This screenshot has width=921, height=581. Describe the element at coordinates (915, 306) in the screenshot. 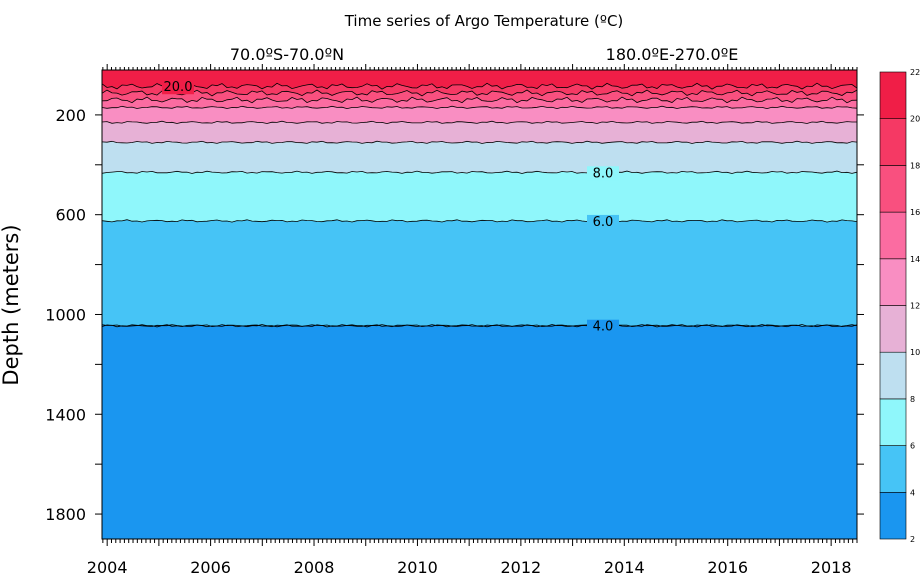

I see `colorbar-tick-label: 12` at that location.